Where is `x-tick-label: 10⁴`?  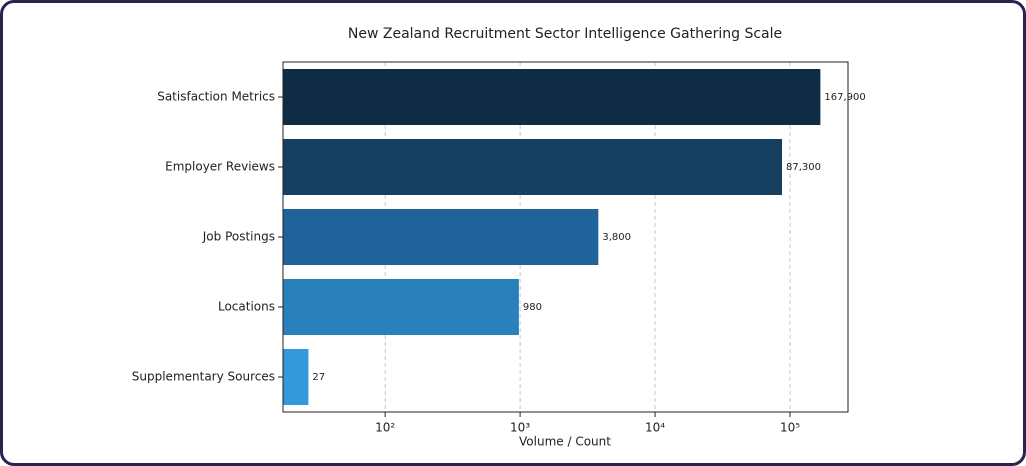 x-tick-label: 10⁴ is located at coordinates (655, 428).